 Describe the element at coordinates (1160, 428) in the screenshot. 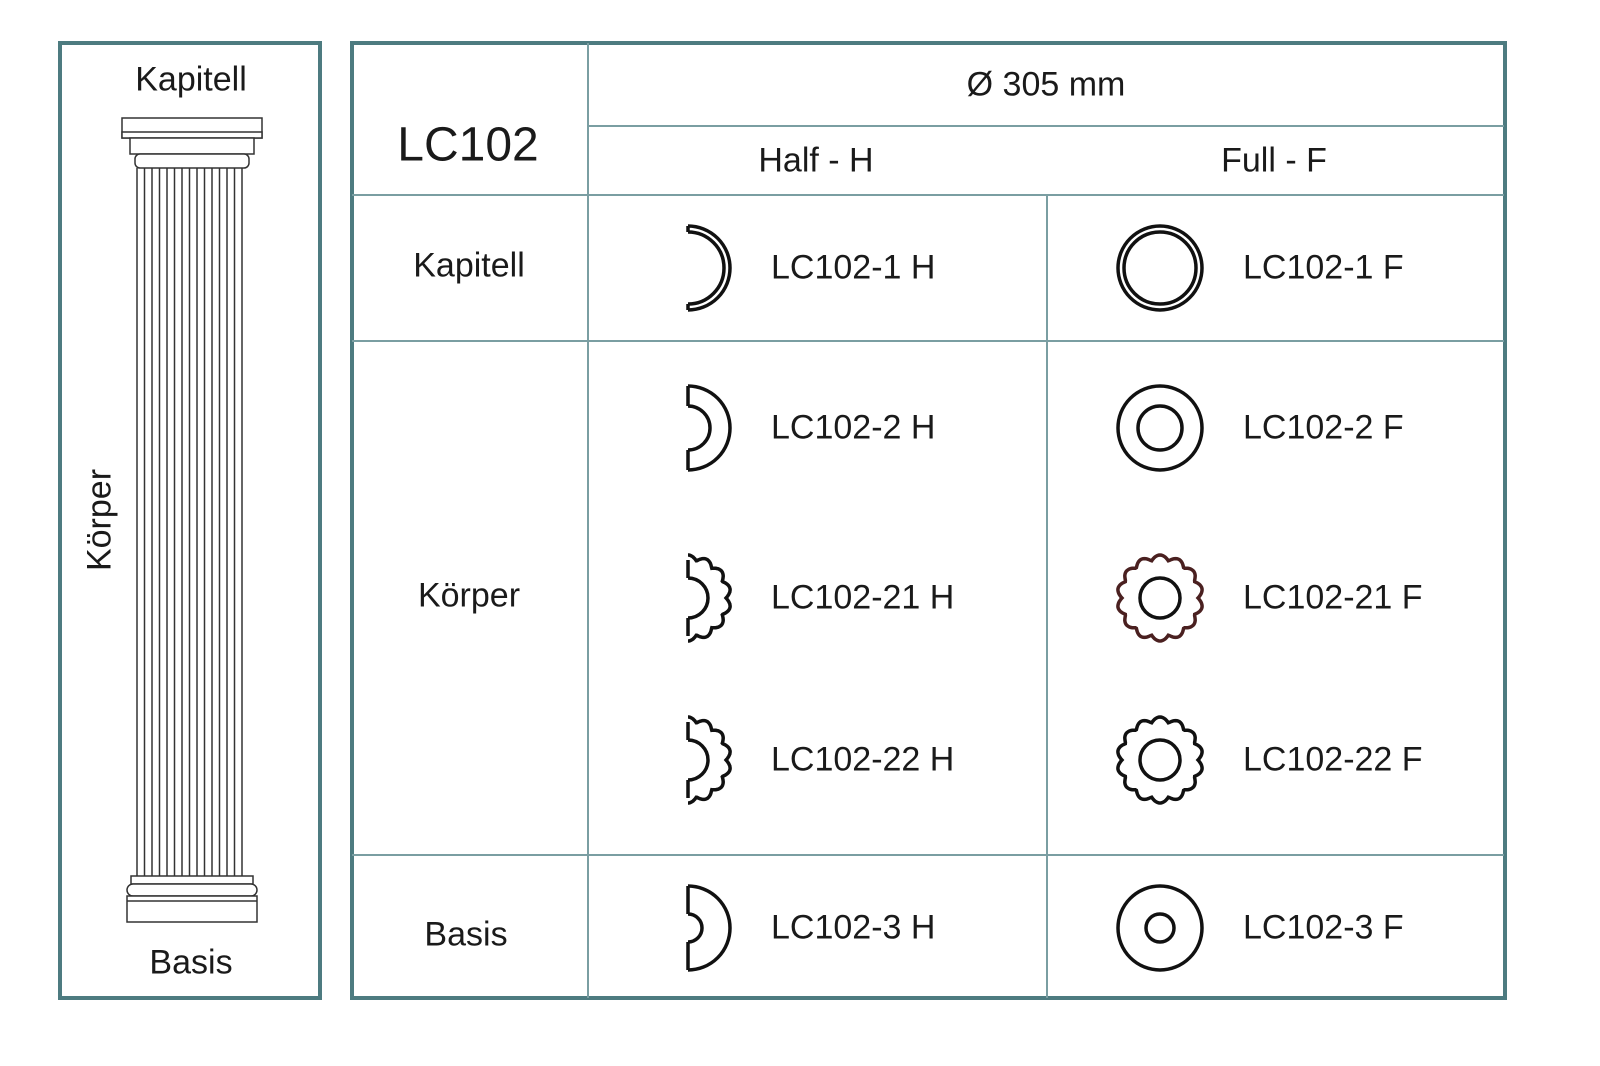

I see `full-ring-icon` at that location.